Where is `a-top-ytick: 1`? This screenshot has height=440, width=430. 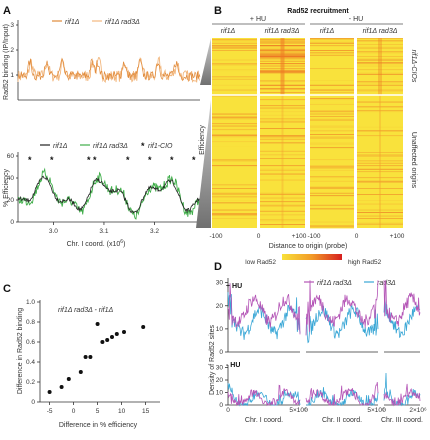 a-top-ytick: 1 is located at coordinates (12, 75).